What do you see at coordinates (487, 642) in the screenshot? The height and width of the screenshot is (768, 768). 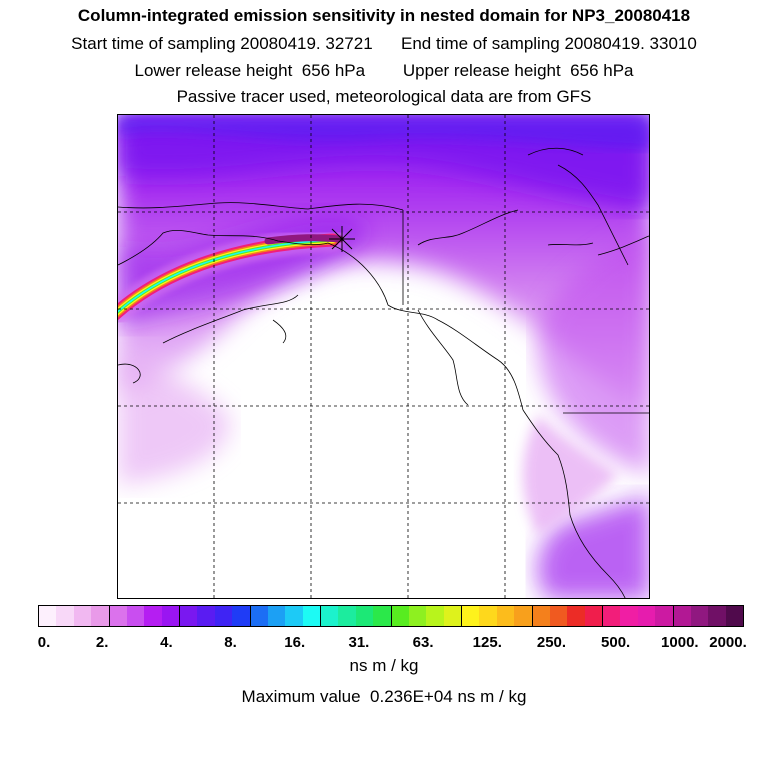 I see `colorbar-tick-label: 125.` at bounding box center [487, 642].